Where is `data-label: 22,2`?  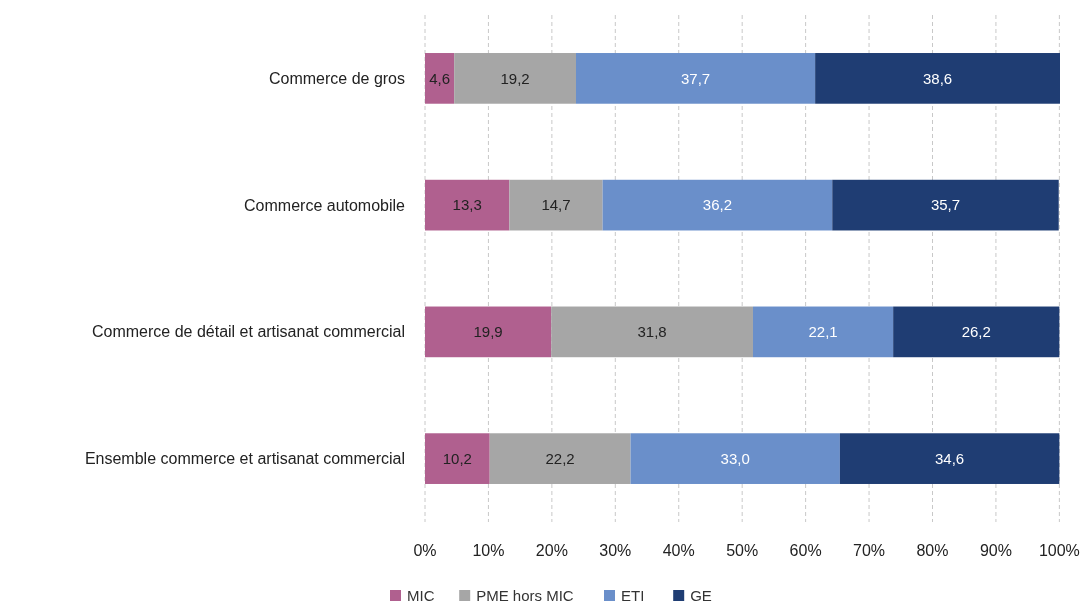 data-label: 22,2 is located at coordinates (560, 458).